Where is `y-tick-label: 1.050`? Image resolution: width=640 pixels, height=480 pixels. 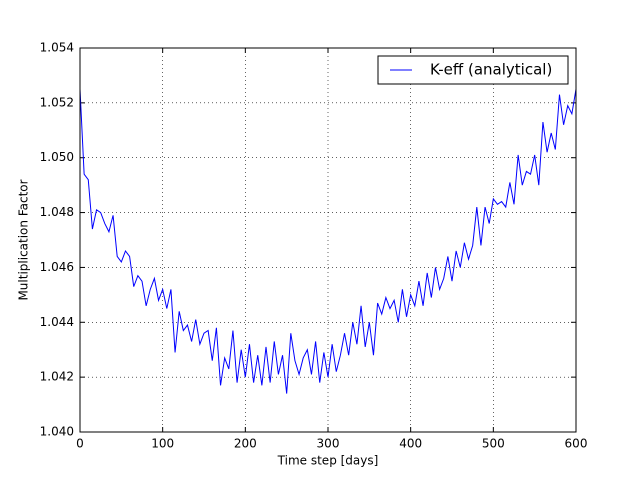 y-tick-label: 1.050 is located at coordinates (57, 157).